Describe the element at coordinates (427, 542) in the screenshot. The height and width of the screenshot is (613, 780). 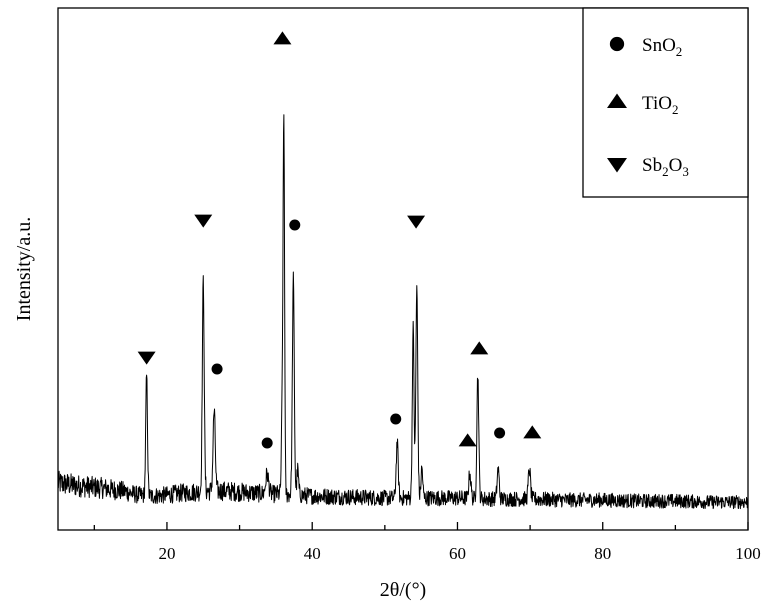
I see `x-axis: 20 40 60 80 100` at that location.